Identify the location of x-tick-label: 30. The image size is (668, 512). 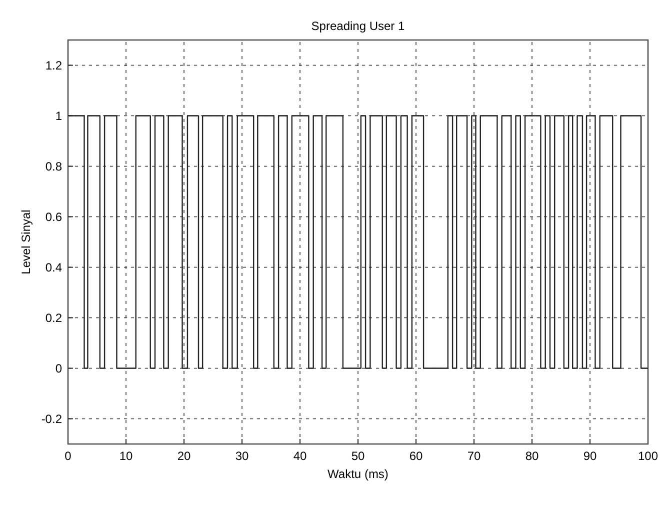
(242, 456).